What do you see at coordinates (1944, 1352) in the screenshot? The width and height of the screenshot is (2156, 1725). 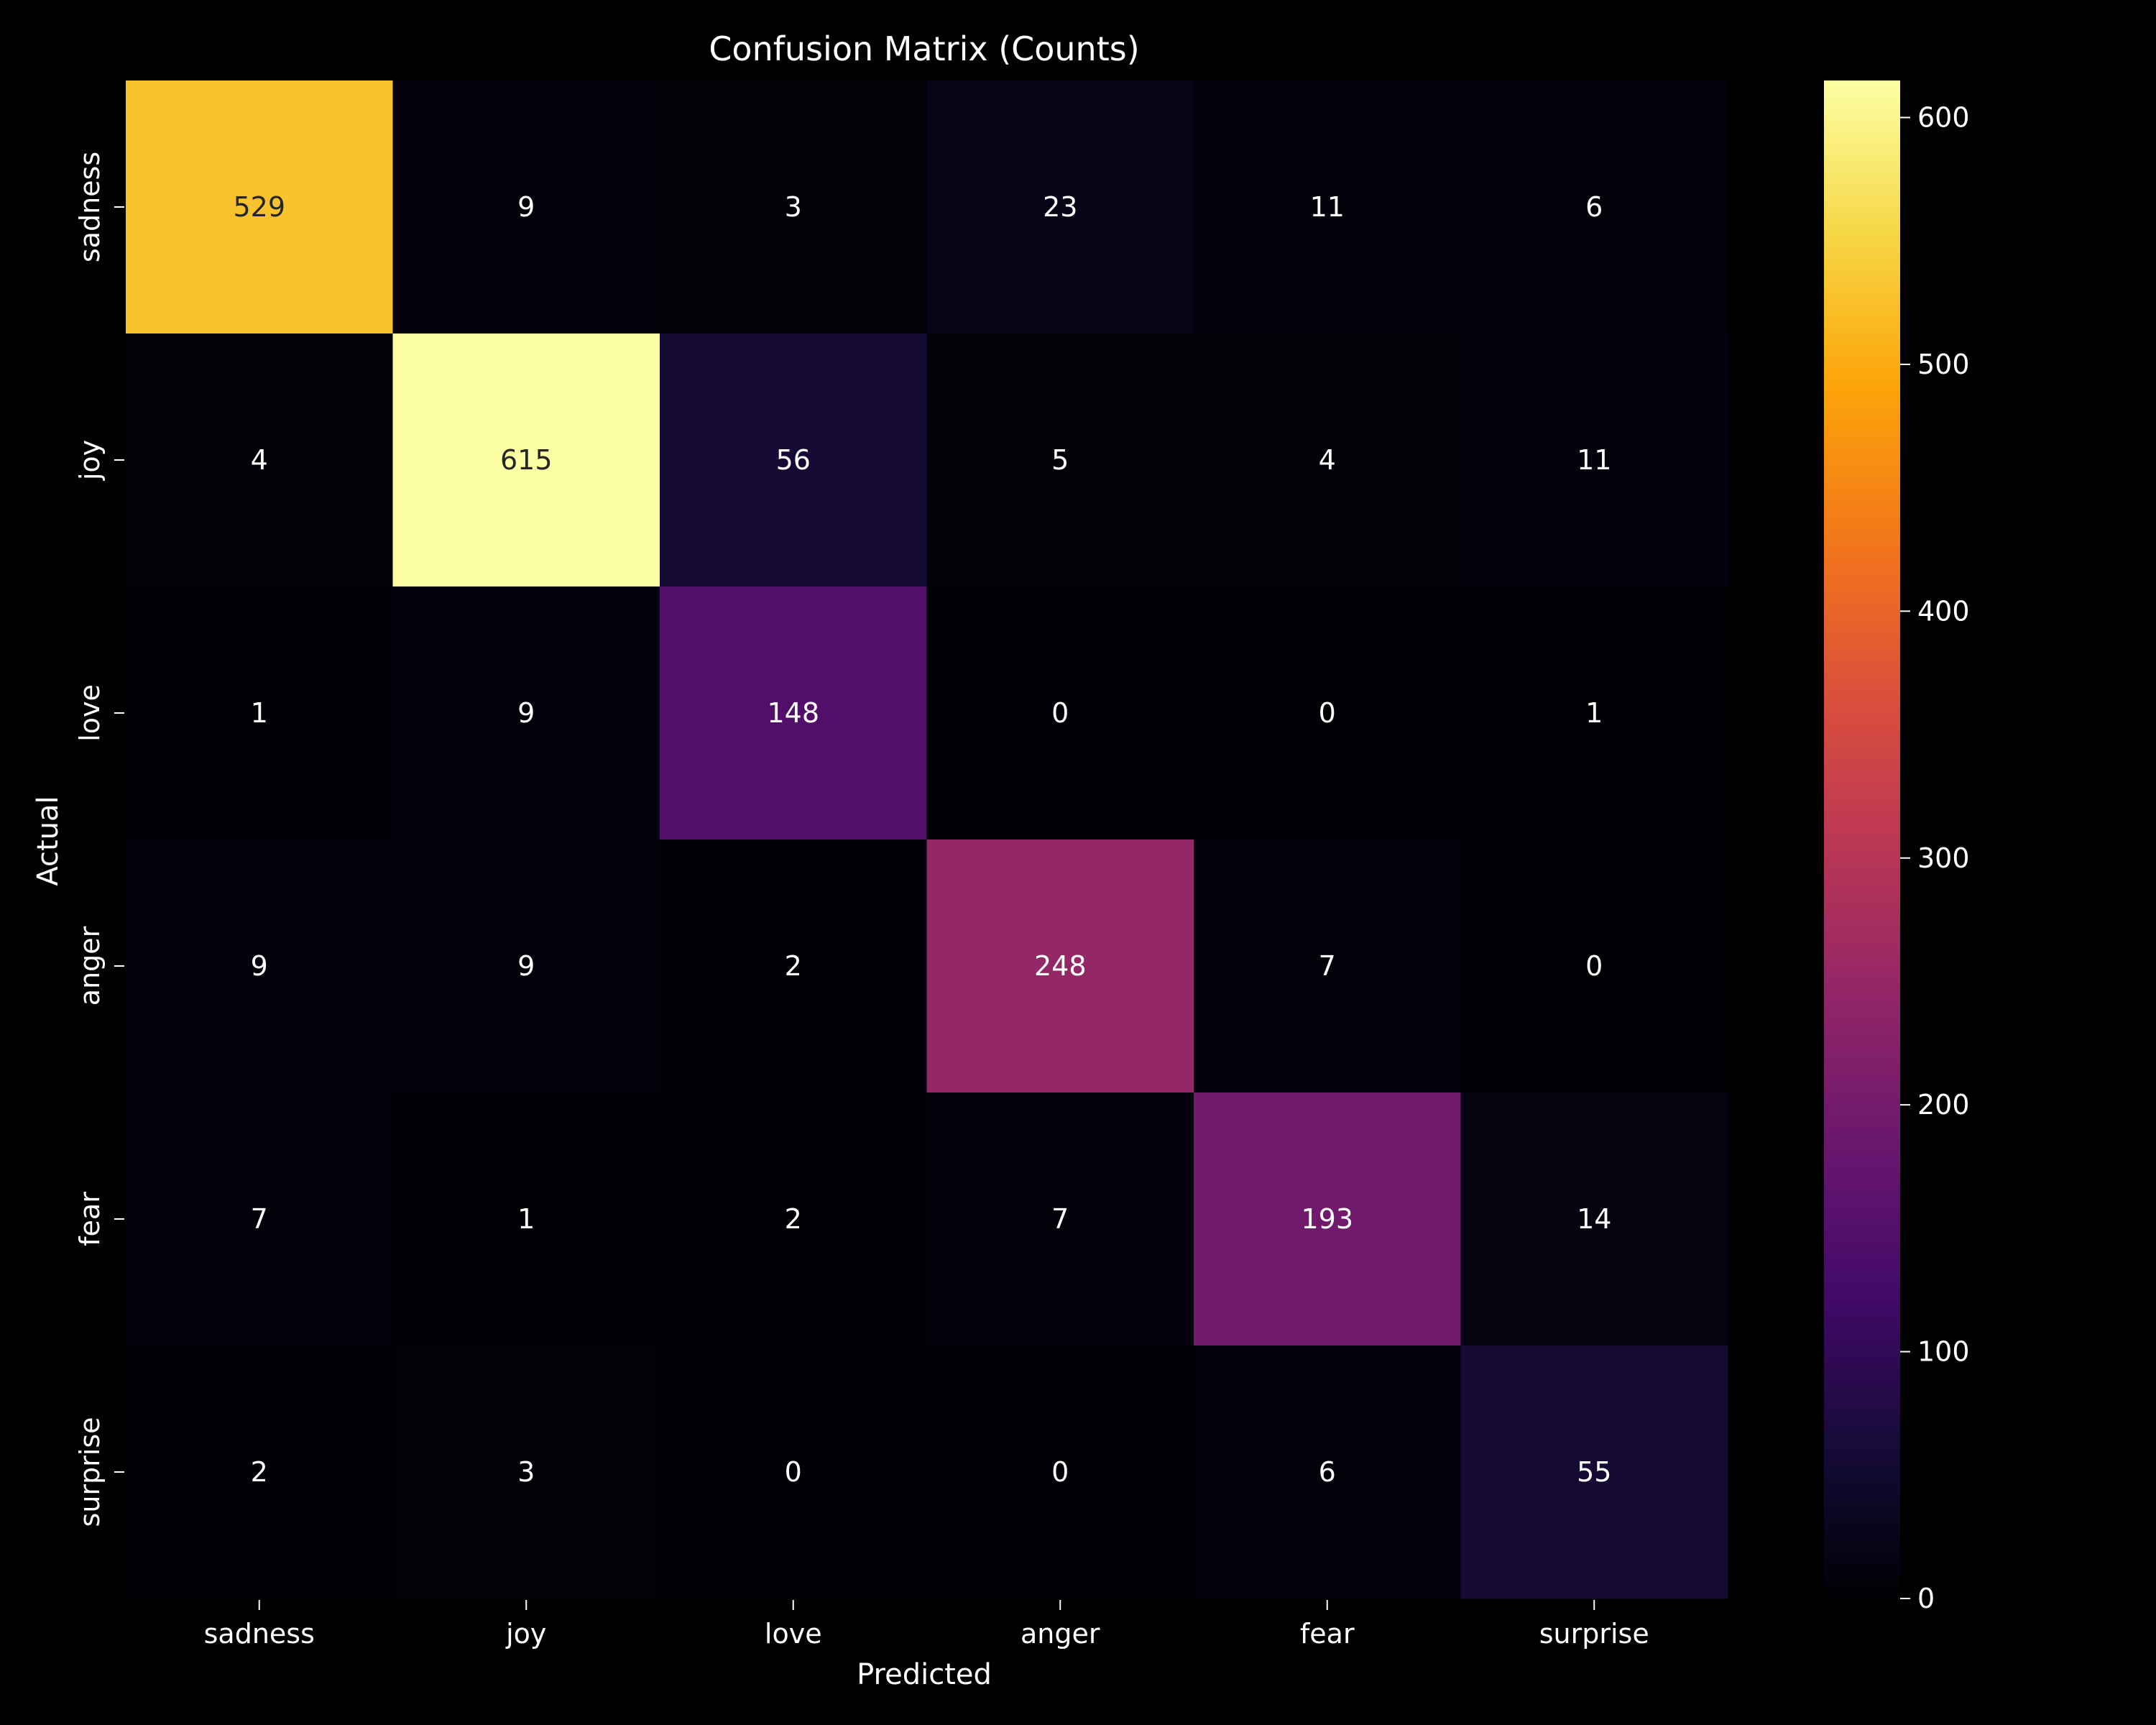 I see `colorbar-tick-label: 100` at bounding box center [1944, 1352].